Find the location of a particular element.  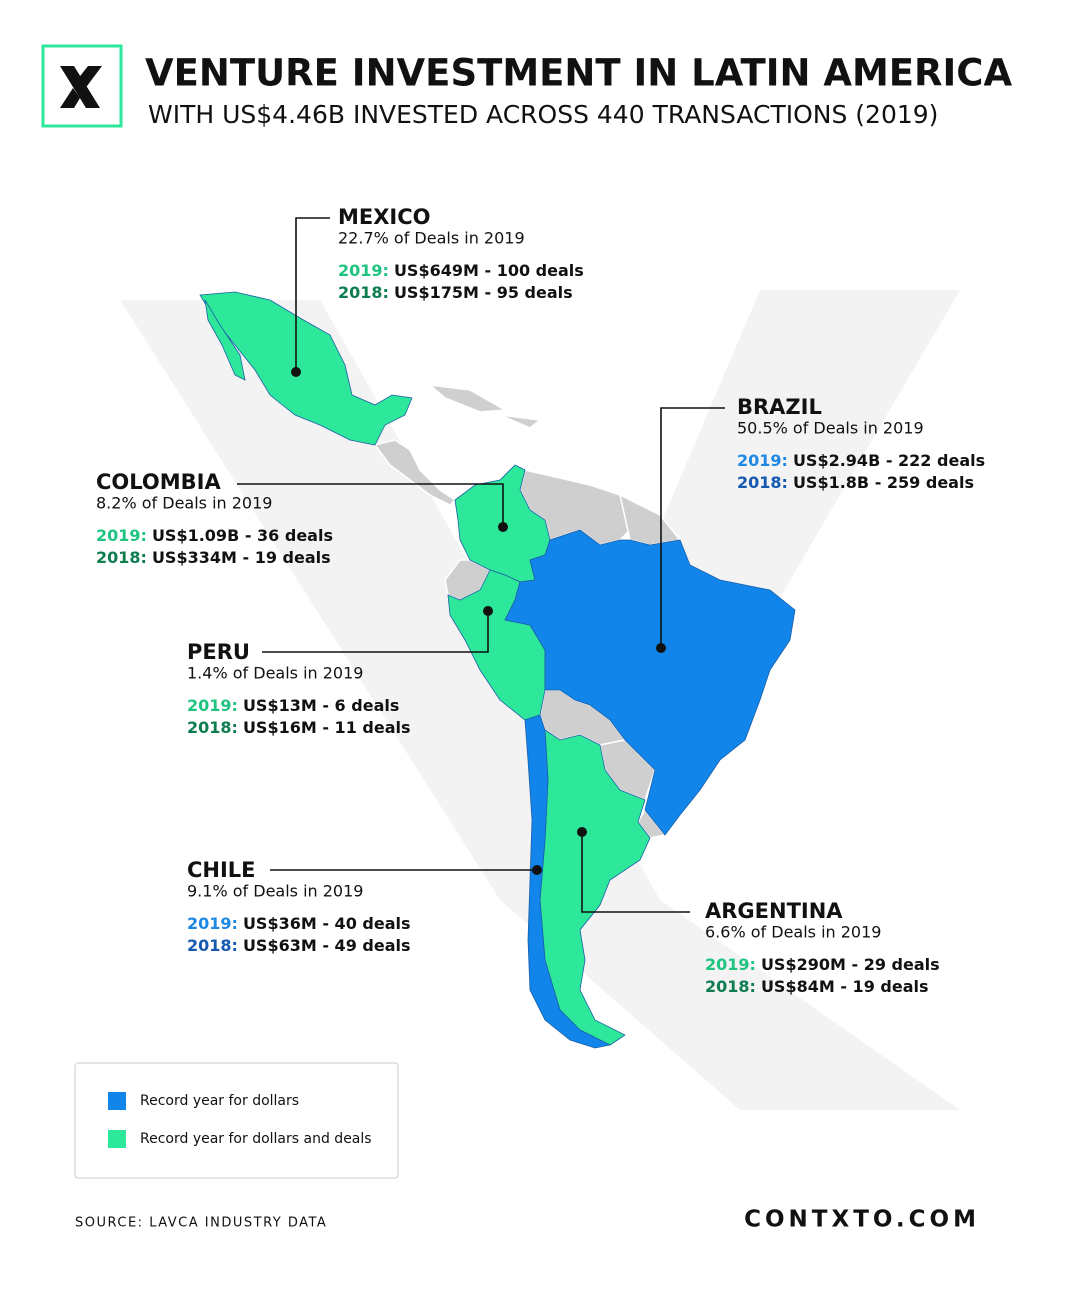

year-detail: US$1.09B - 36 deals is located at coordinates (242, 535).